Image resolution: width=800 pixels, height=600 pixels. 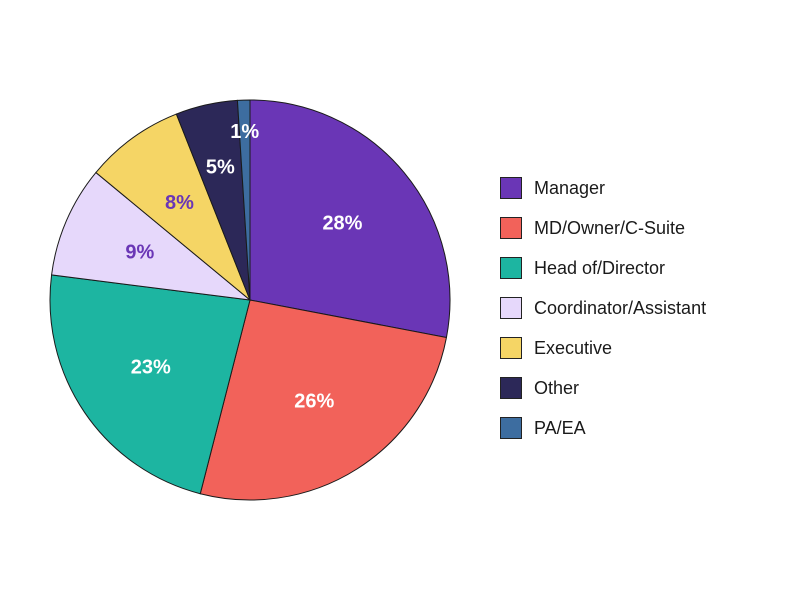 I want to click on data-label-pa-ea: 1%, so click(x=244, y=132).